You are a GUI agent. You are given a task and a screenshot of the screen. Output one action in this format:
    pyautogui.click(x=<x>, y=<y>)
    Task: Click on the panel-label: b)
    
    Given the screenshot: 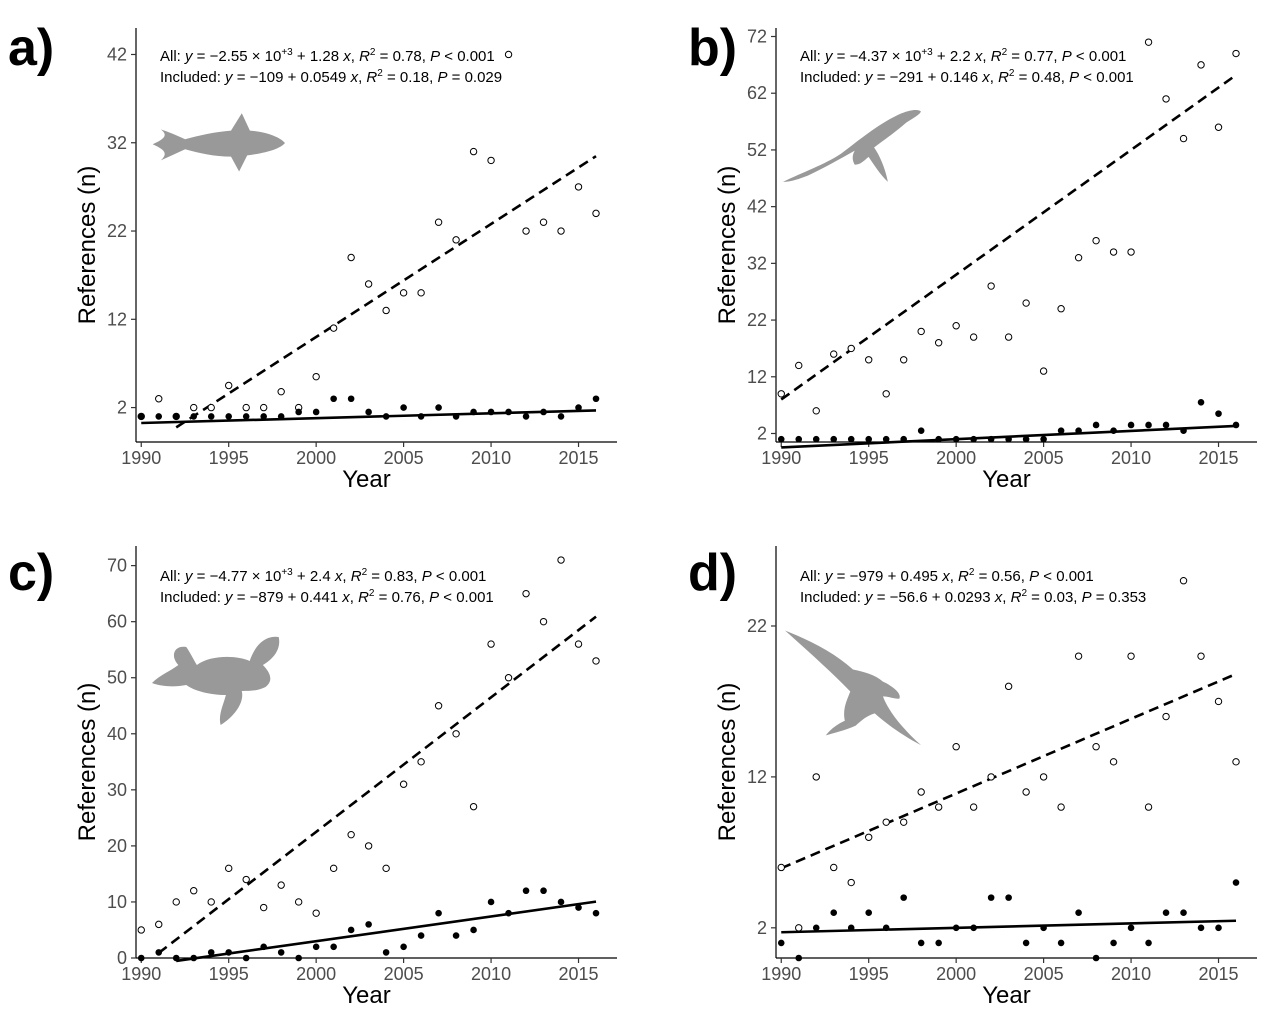 What is the action you would take?
    pyautogui.click(x=712, y=48)
    